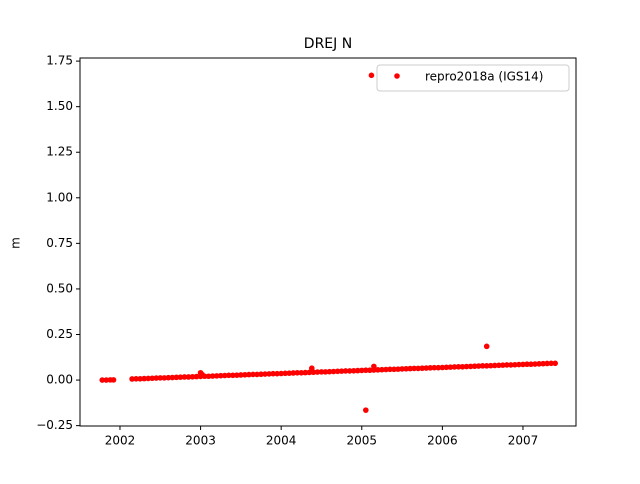 The image size is (640, 484). I want to click on y-tick-label: −0.25, so click(54, 425).